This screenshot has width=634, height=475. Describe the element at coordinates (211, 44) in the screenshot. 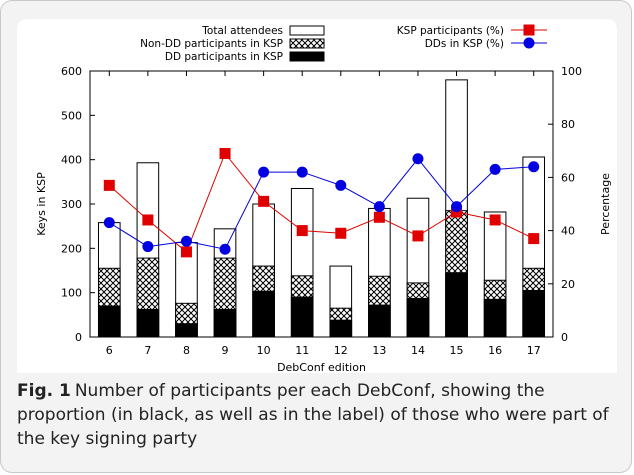

I see `legend-label-crosshatch: Non-DD participants in KSP` at that location.